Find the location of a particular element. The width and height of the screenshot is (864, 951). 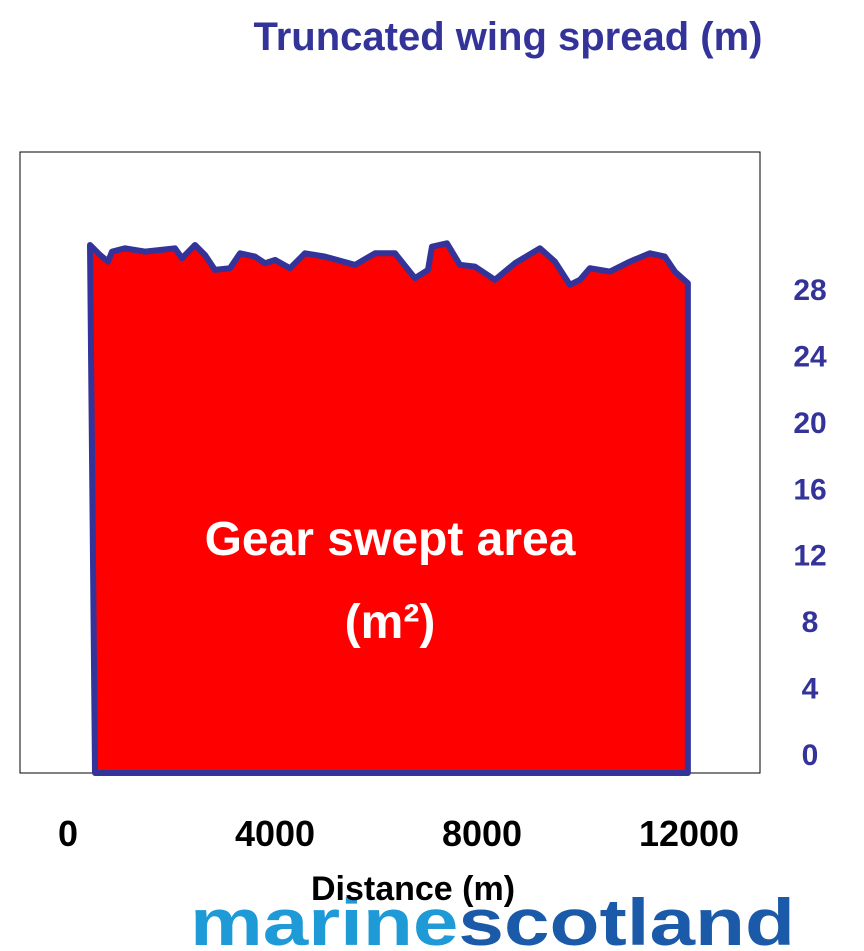

annotation: (m²) is located at coordinates (390, 622).